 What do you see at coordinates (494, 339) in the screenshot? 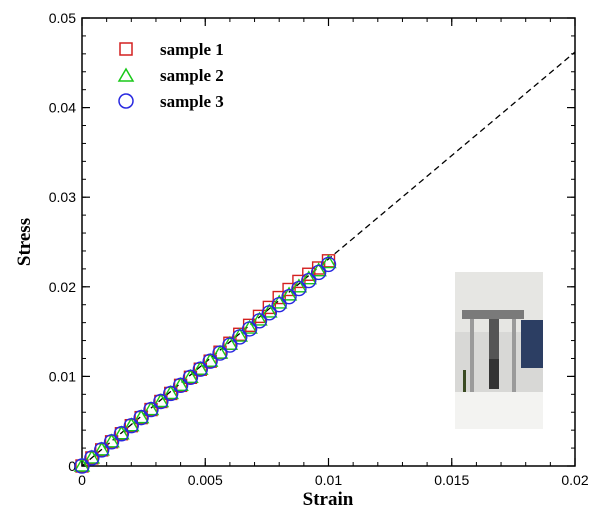
I see `inset-photo-upper-grip` at bounding box center [494, 339].